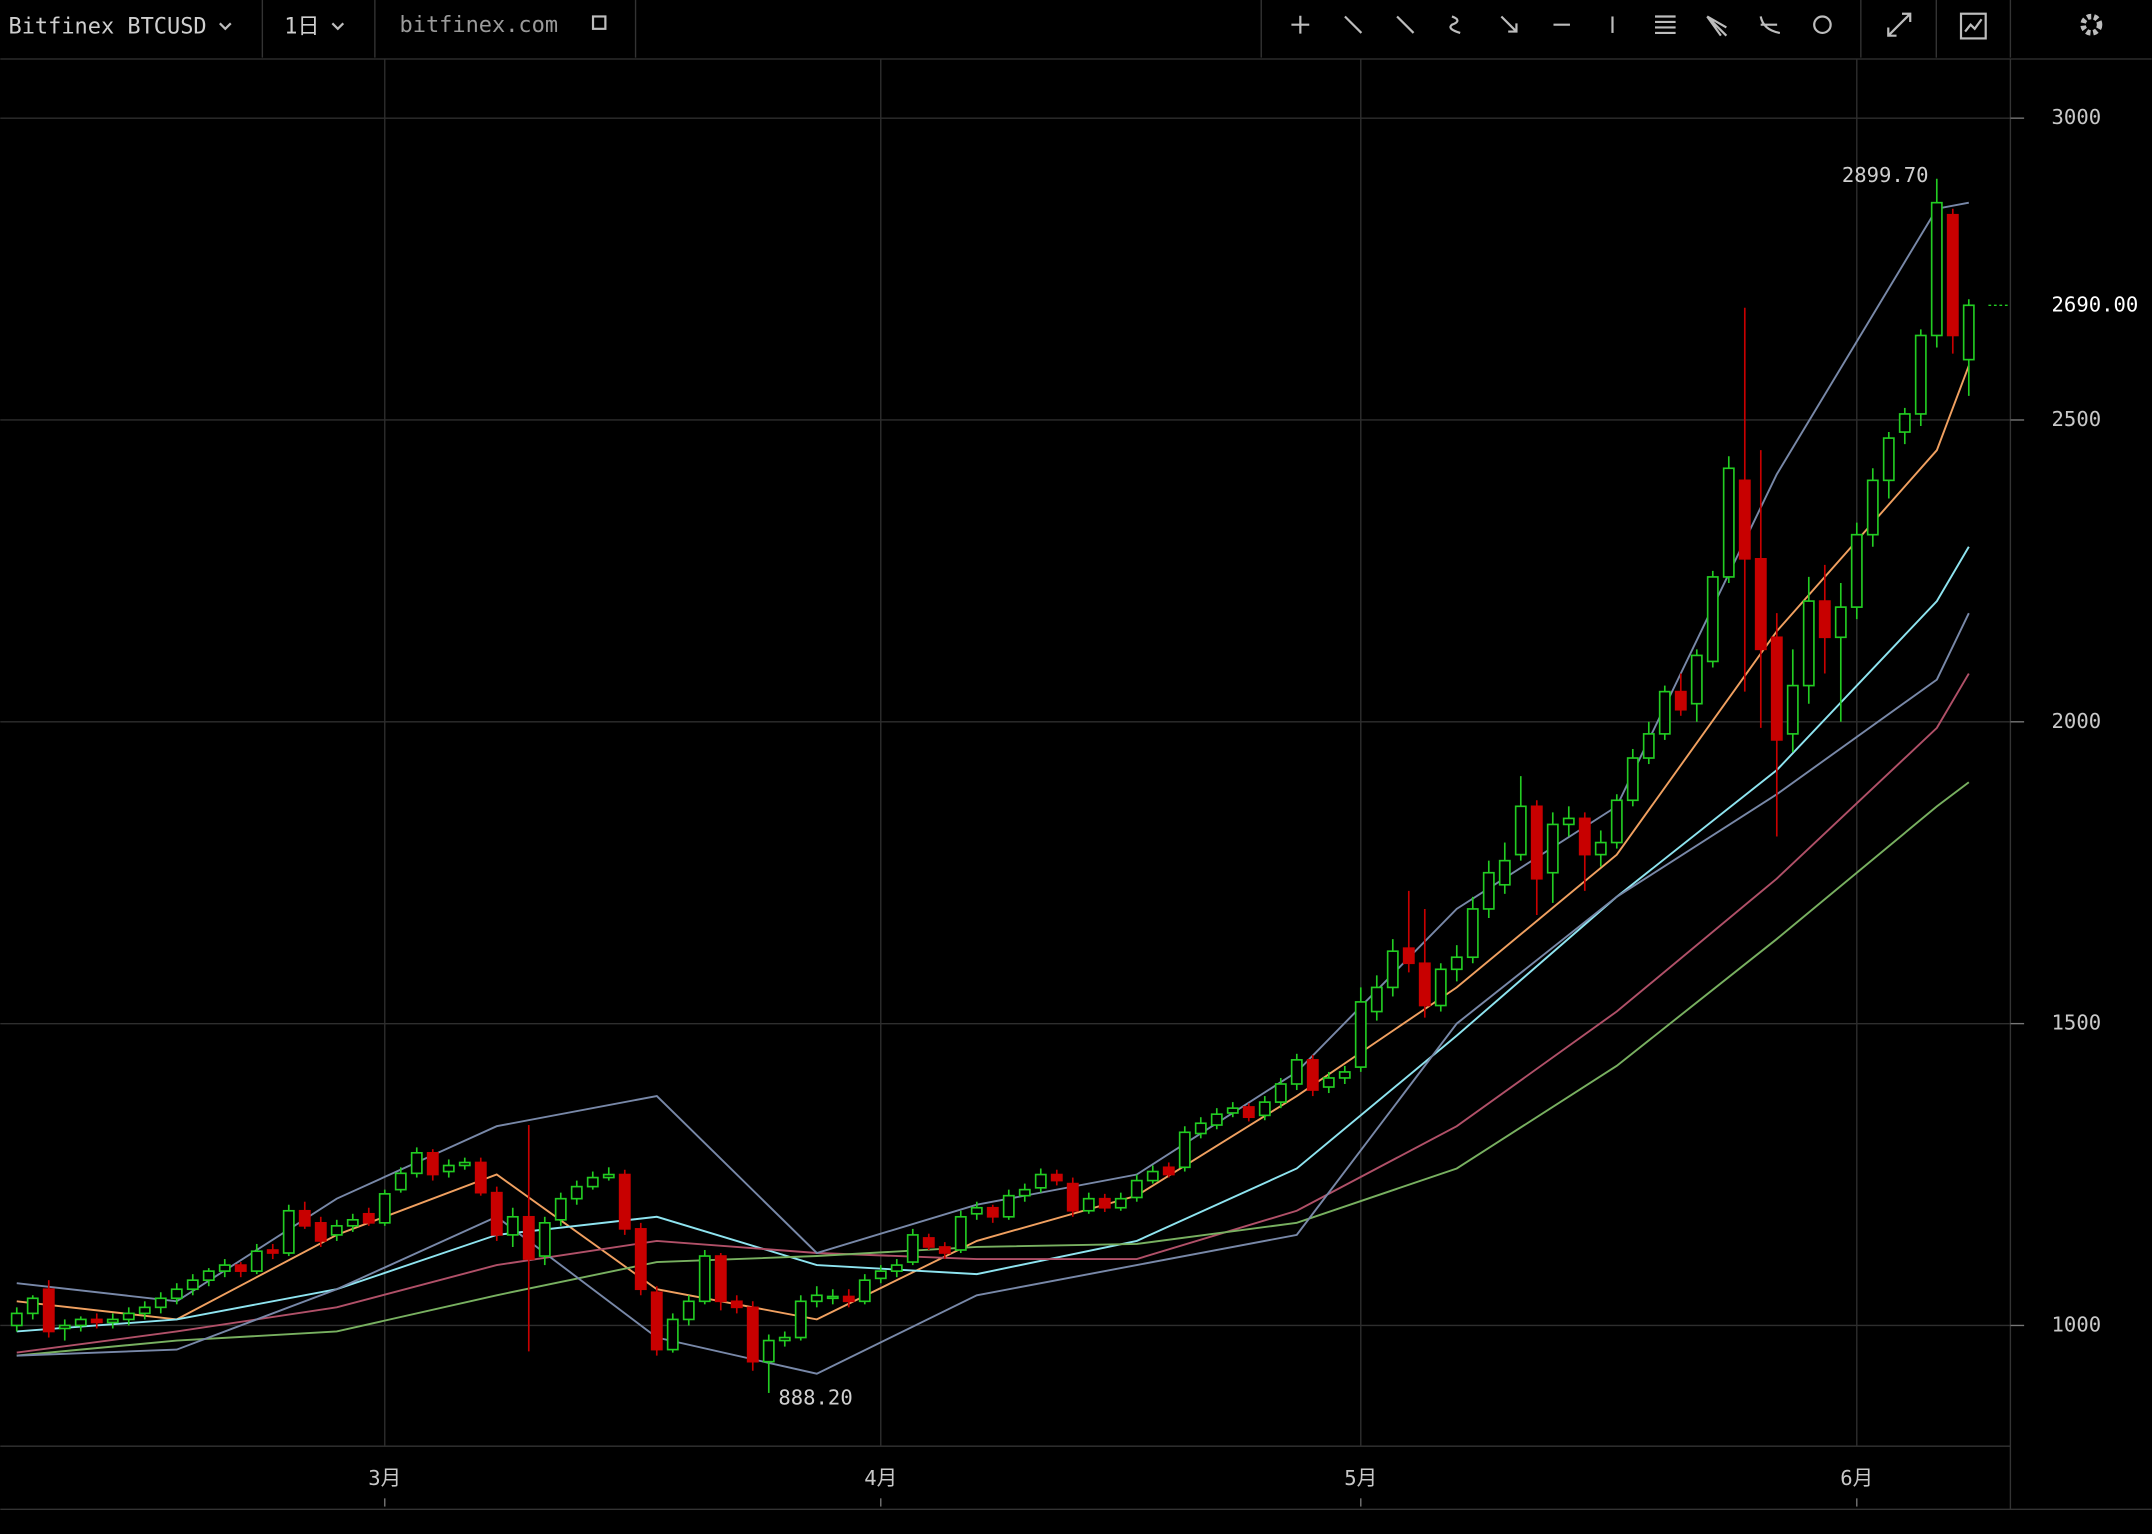 The width and height of the screenshot is (2152, 1534). Describe the element at coordinates (1717, 26) in the screenshot. I see `fan-tool` at that location.